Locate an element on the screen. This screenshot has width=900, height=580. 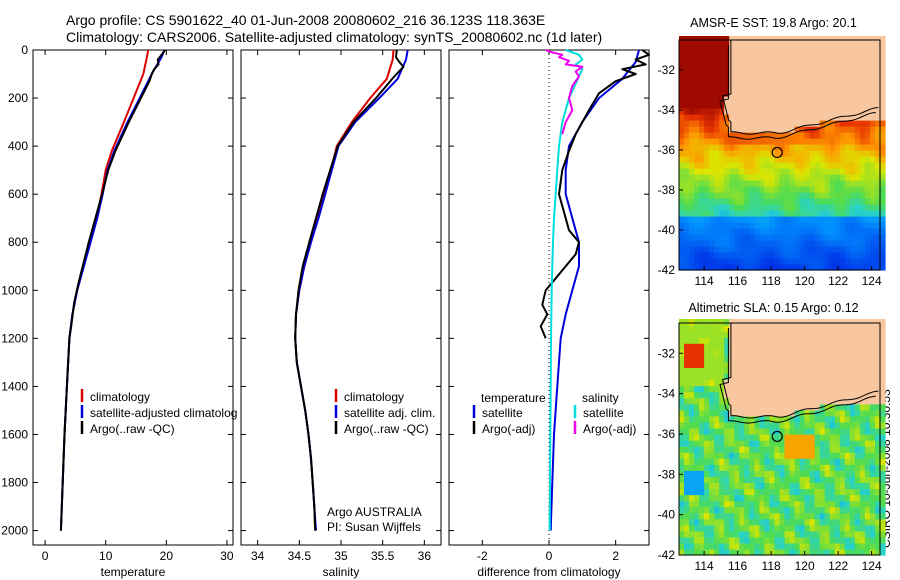
y-tick-label: 0 is located at coordinates (24, 50).